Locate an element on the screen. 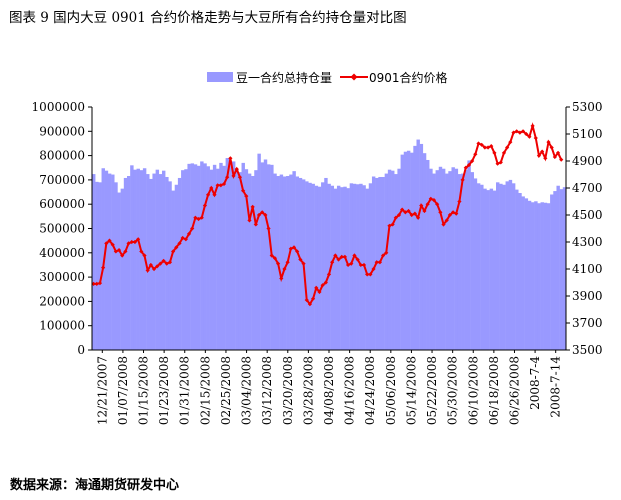  source-note: 数据来源：海通期货研发中心 is located at coordinates (95, 485).